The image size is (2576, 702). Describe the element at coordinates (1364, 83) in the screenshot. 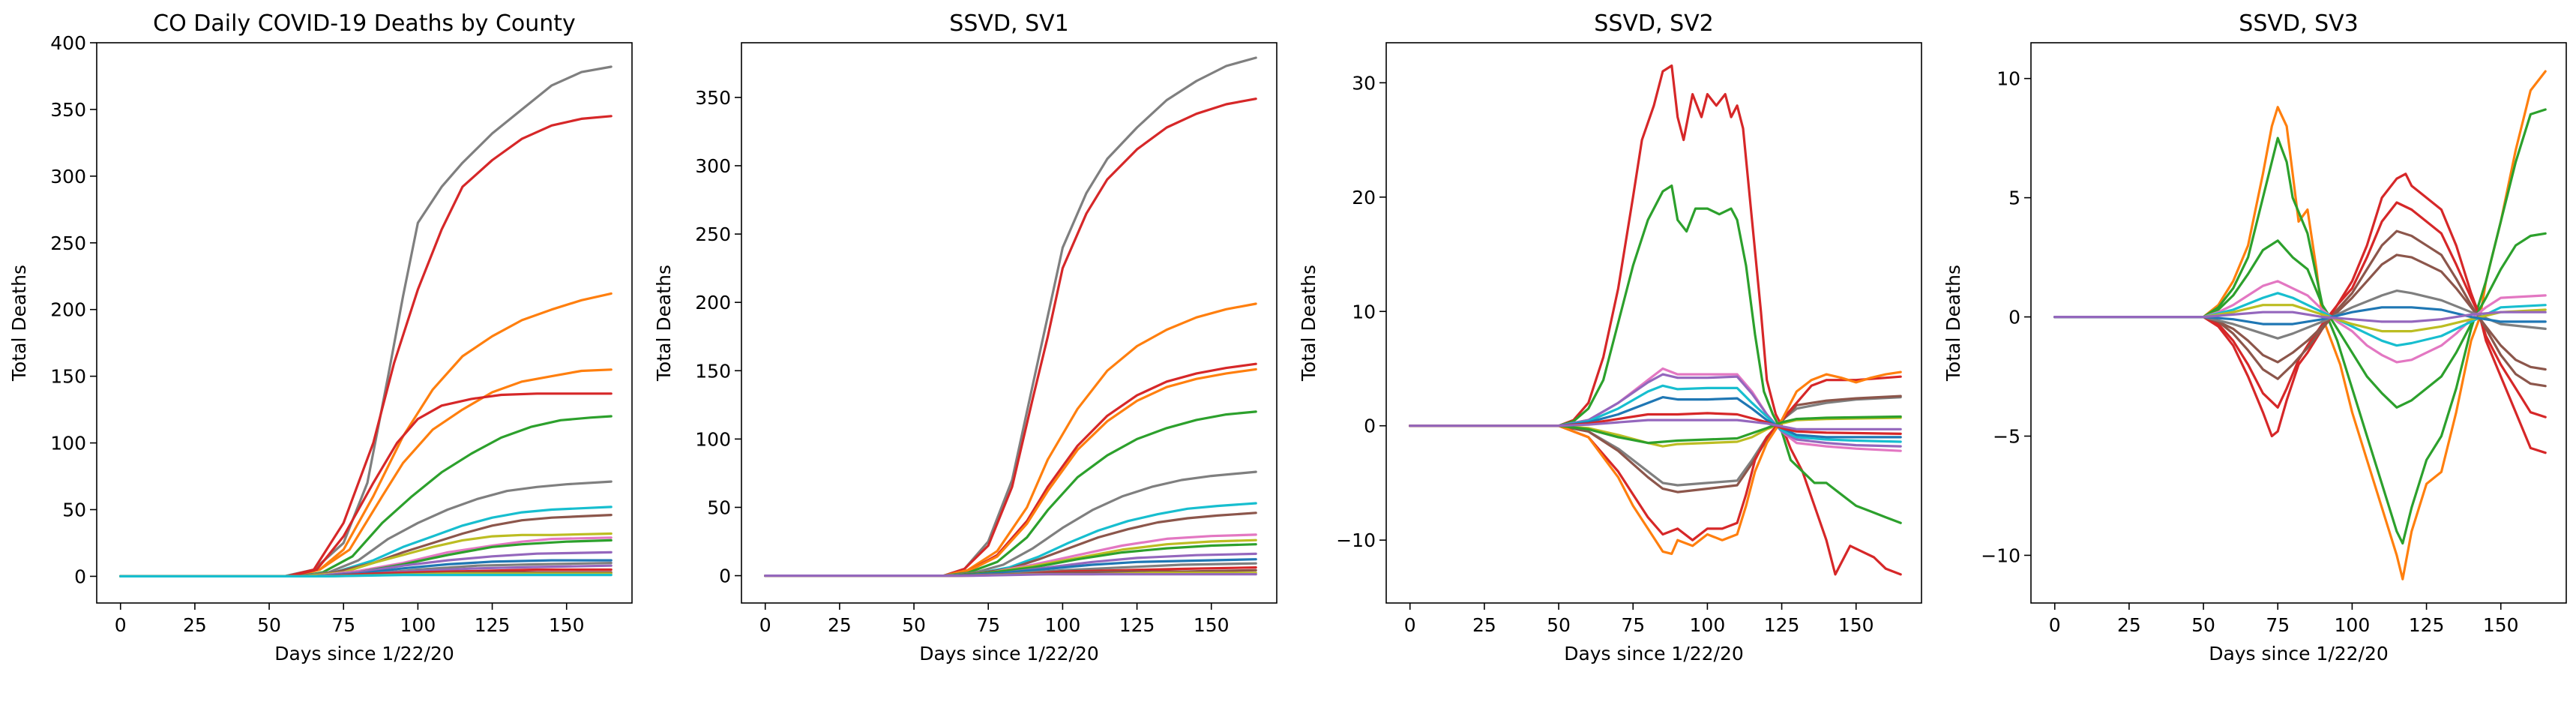

I see `y-tick-label: 30` at that location.